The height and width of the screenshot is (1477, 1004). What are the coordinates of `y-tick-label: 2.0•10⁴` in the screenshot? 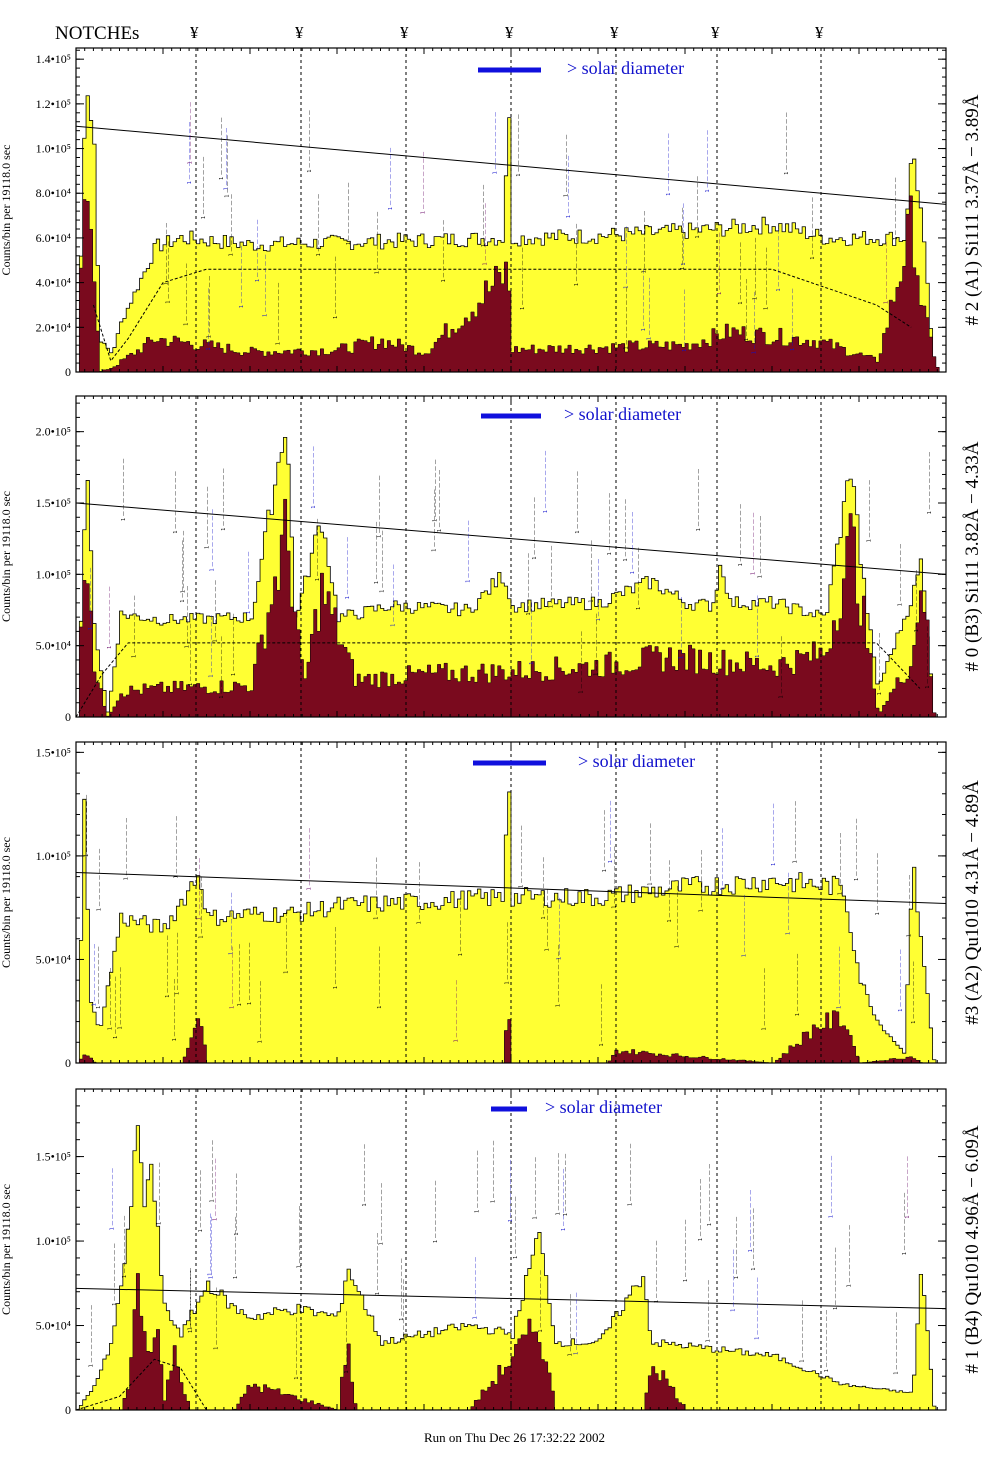 It's located at (53, 327).